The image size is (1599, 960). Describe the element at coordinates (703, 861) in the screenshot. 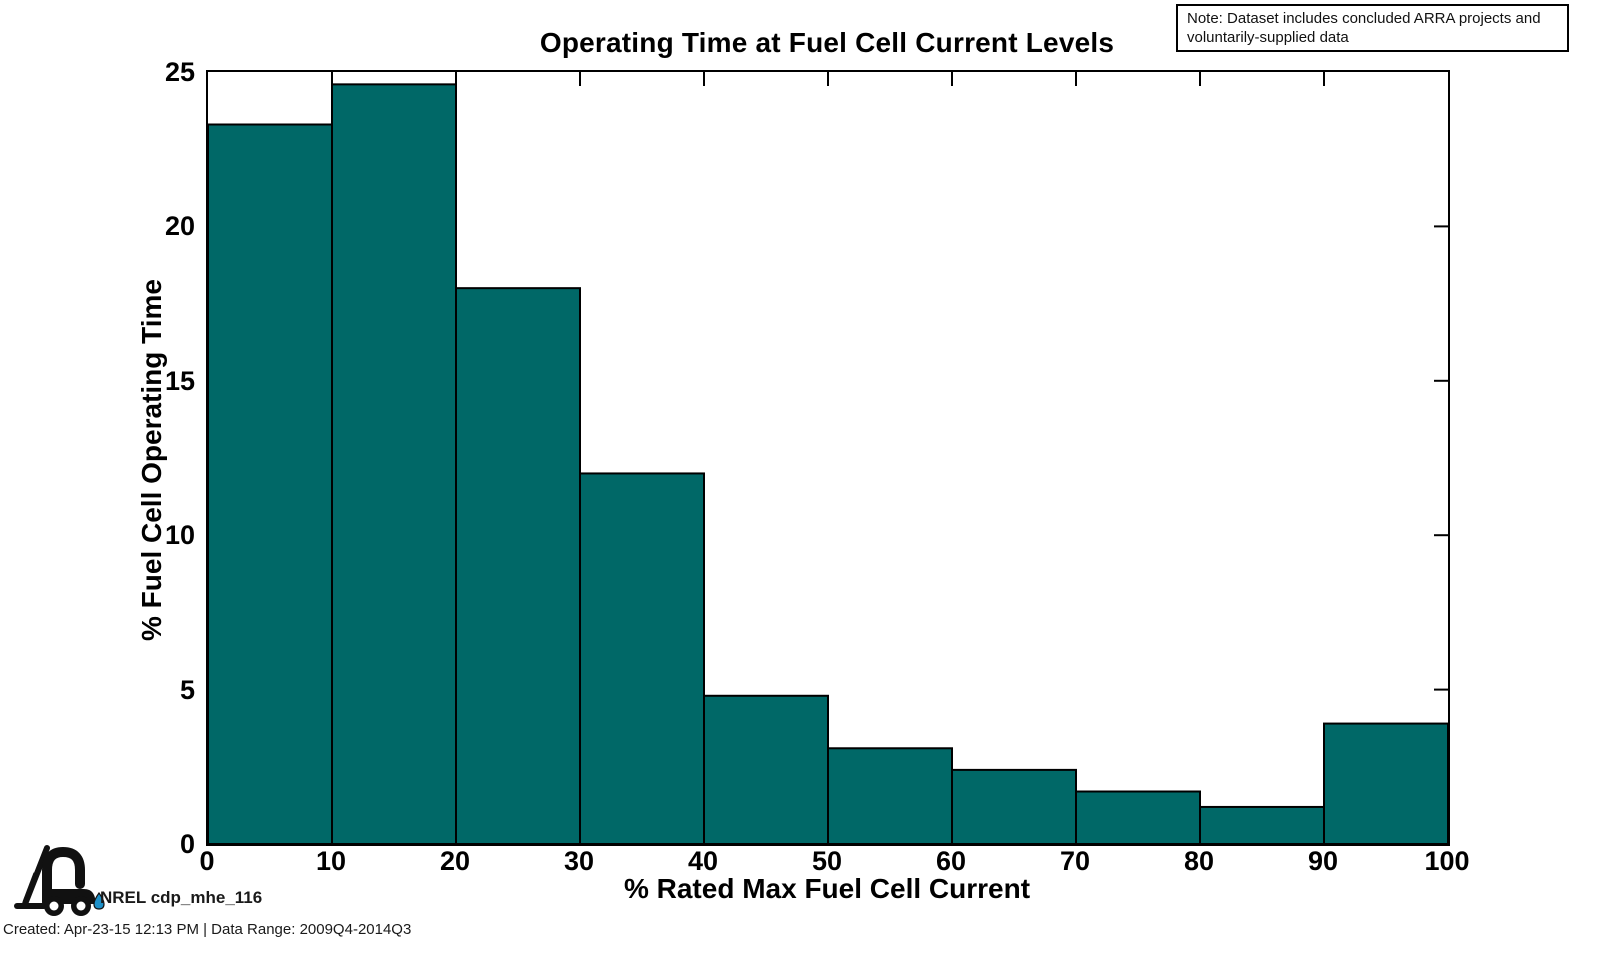

I see `x-tick-label: 40` at that location.